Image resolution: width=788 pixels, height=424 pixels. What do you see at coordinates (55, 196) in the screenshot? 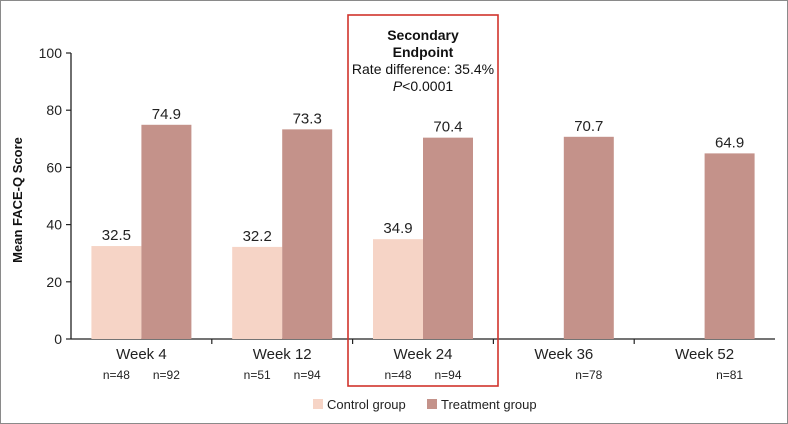
I see `y-axis-ticks: 0 20 40 60 80 100` at bounding box center [55, 196].